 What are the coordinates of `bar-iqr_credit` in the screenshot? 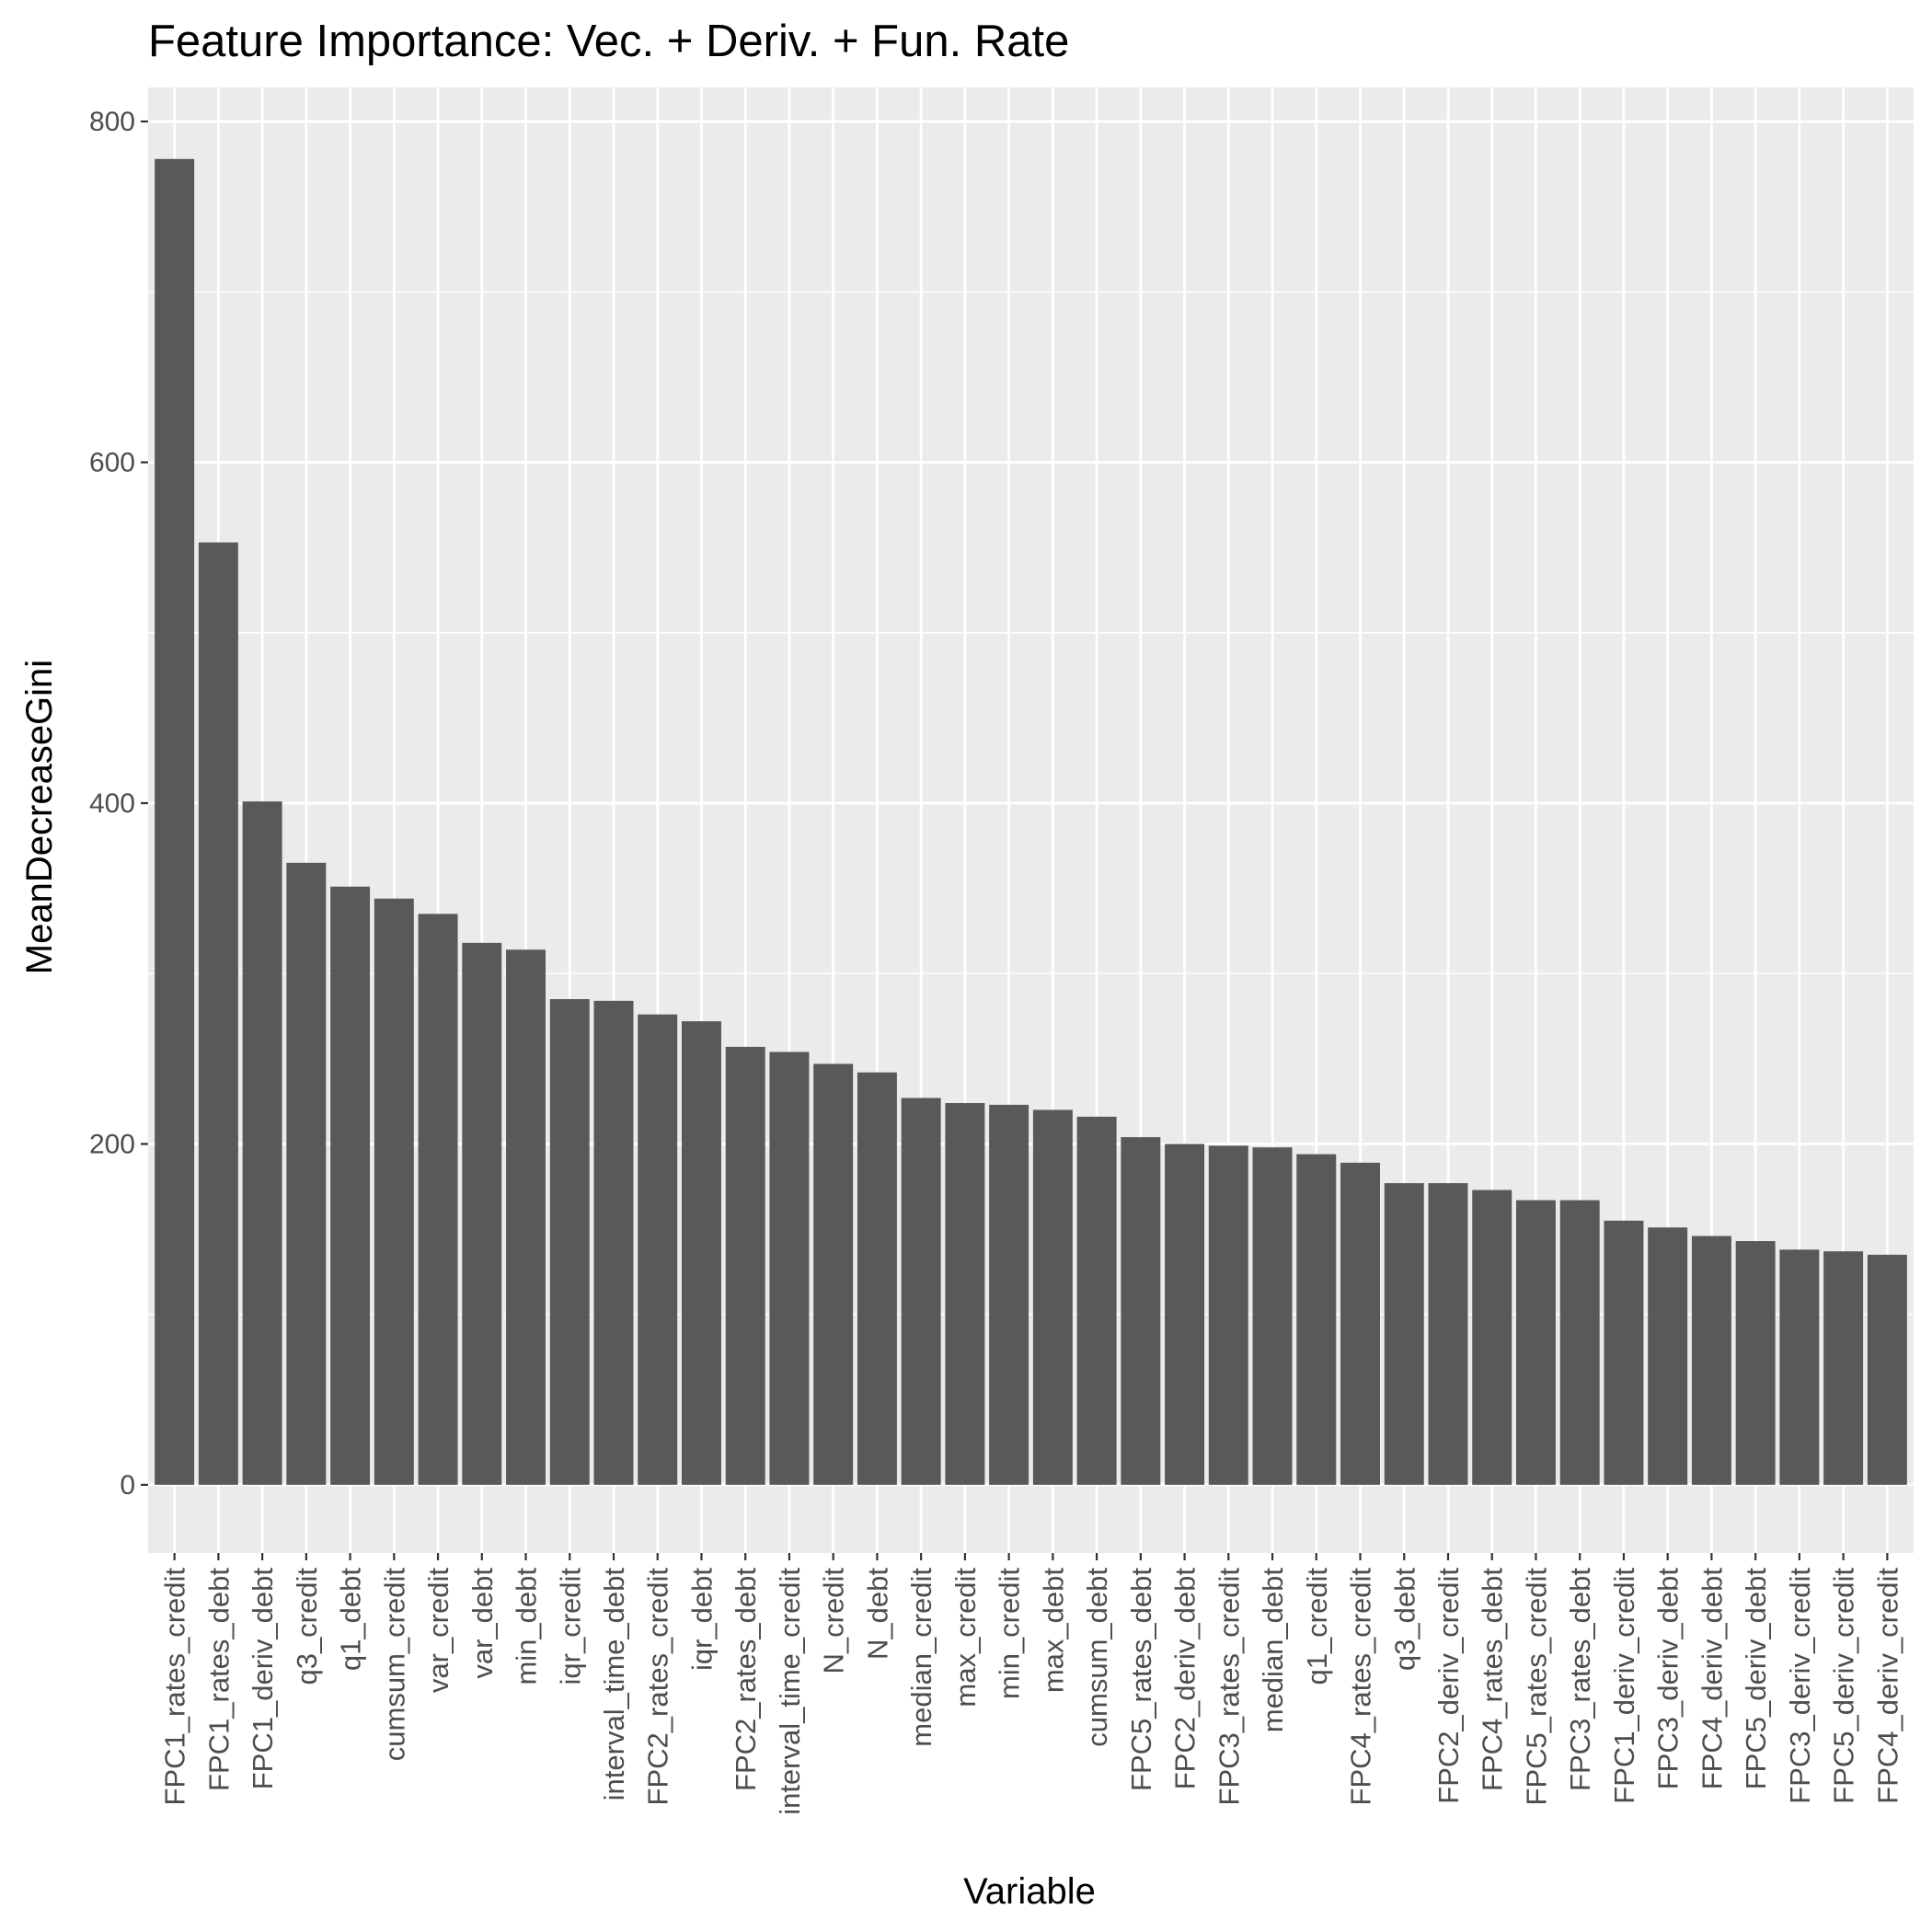 It's located at (569, 1241).